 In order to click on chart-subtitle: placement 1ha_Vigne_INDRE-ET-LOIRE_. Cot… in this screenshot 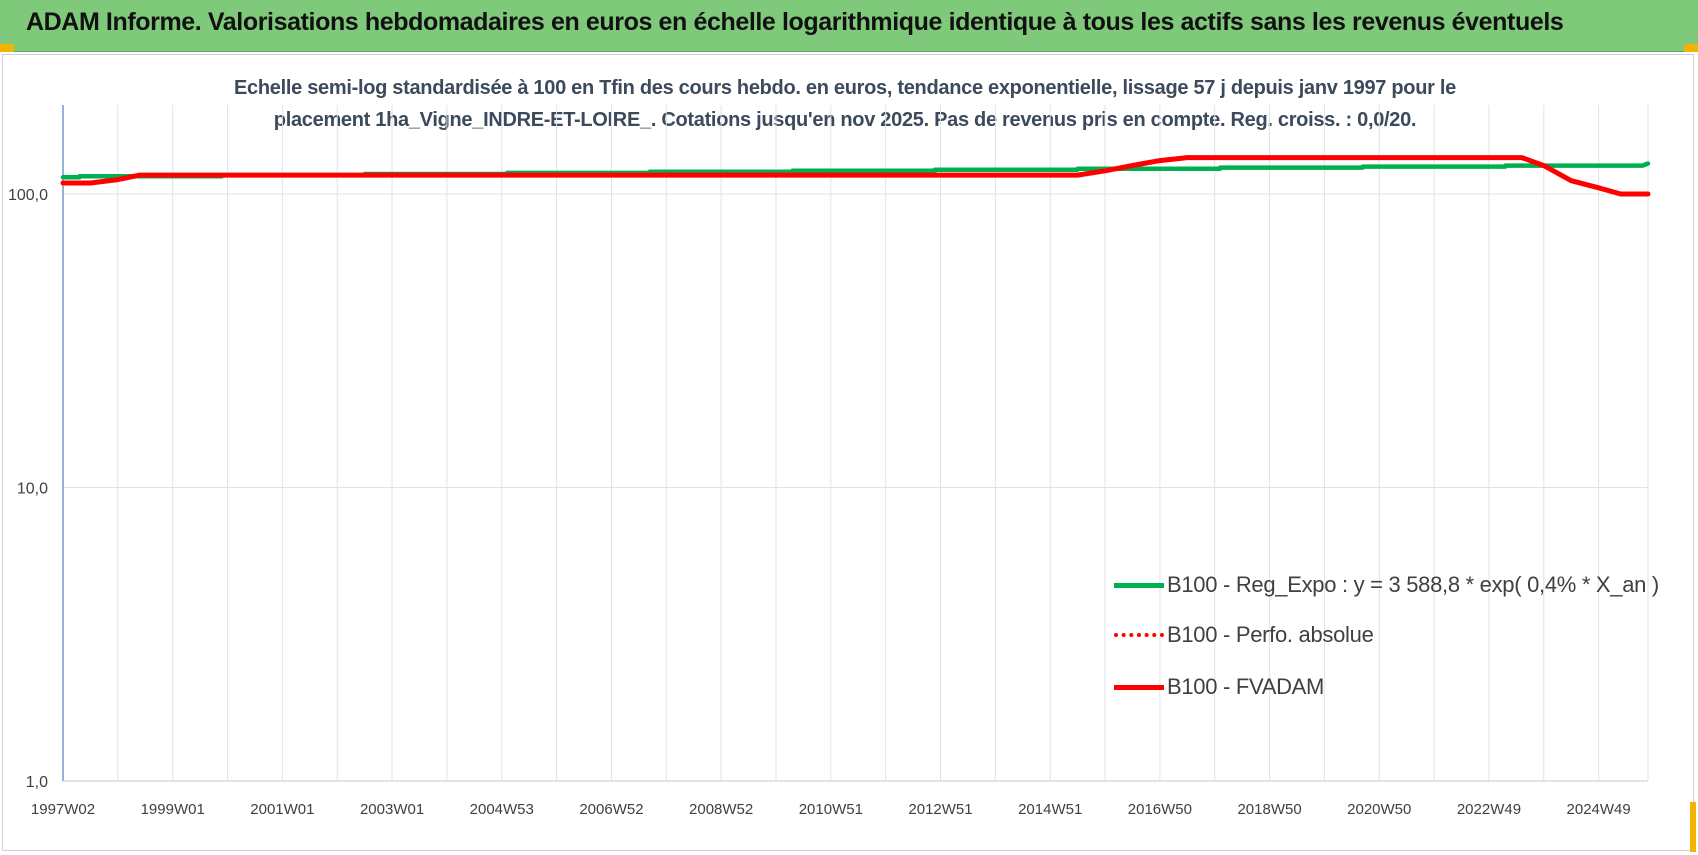, I will do `click(845, 120)`.